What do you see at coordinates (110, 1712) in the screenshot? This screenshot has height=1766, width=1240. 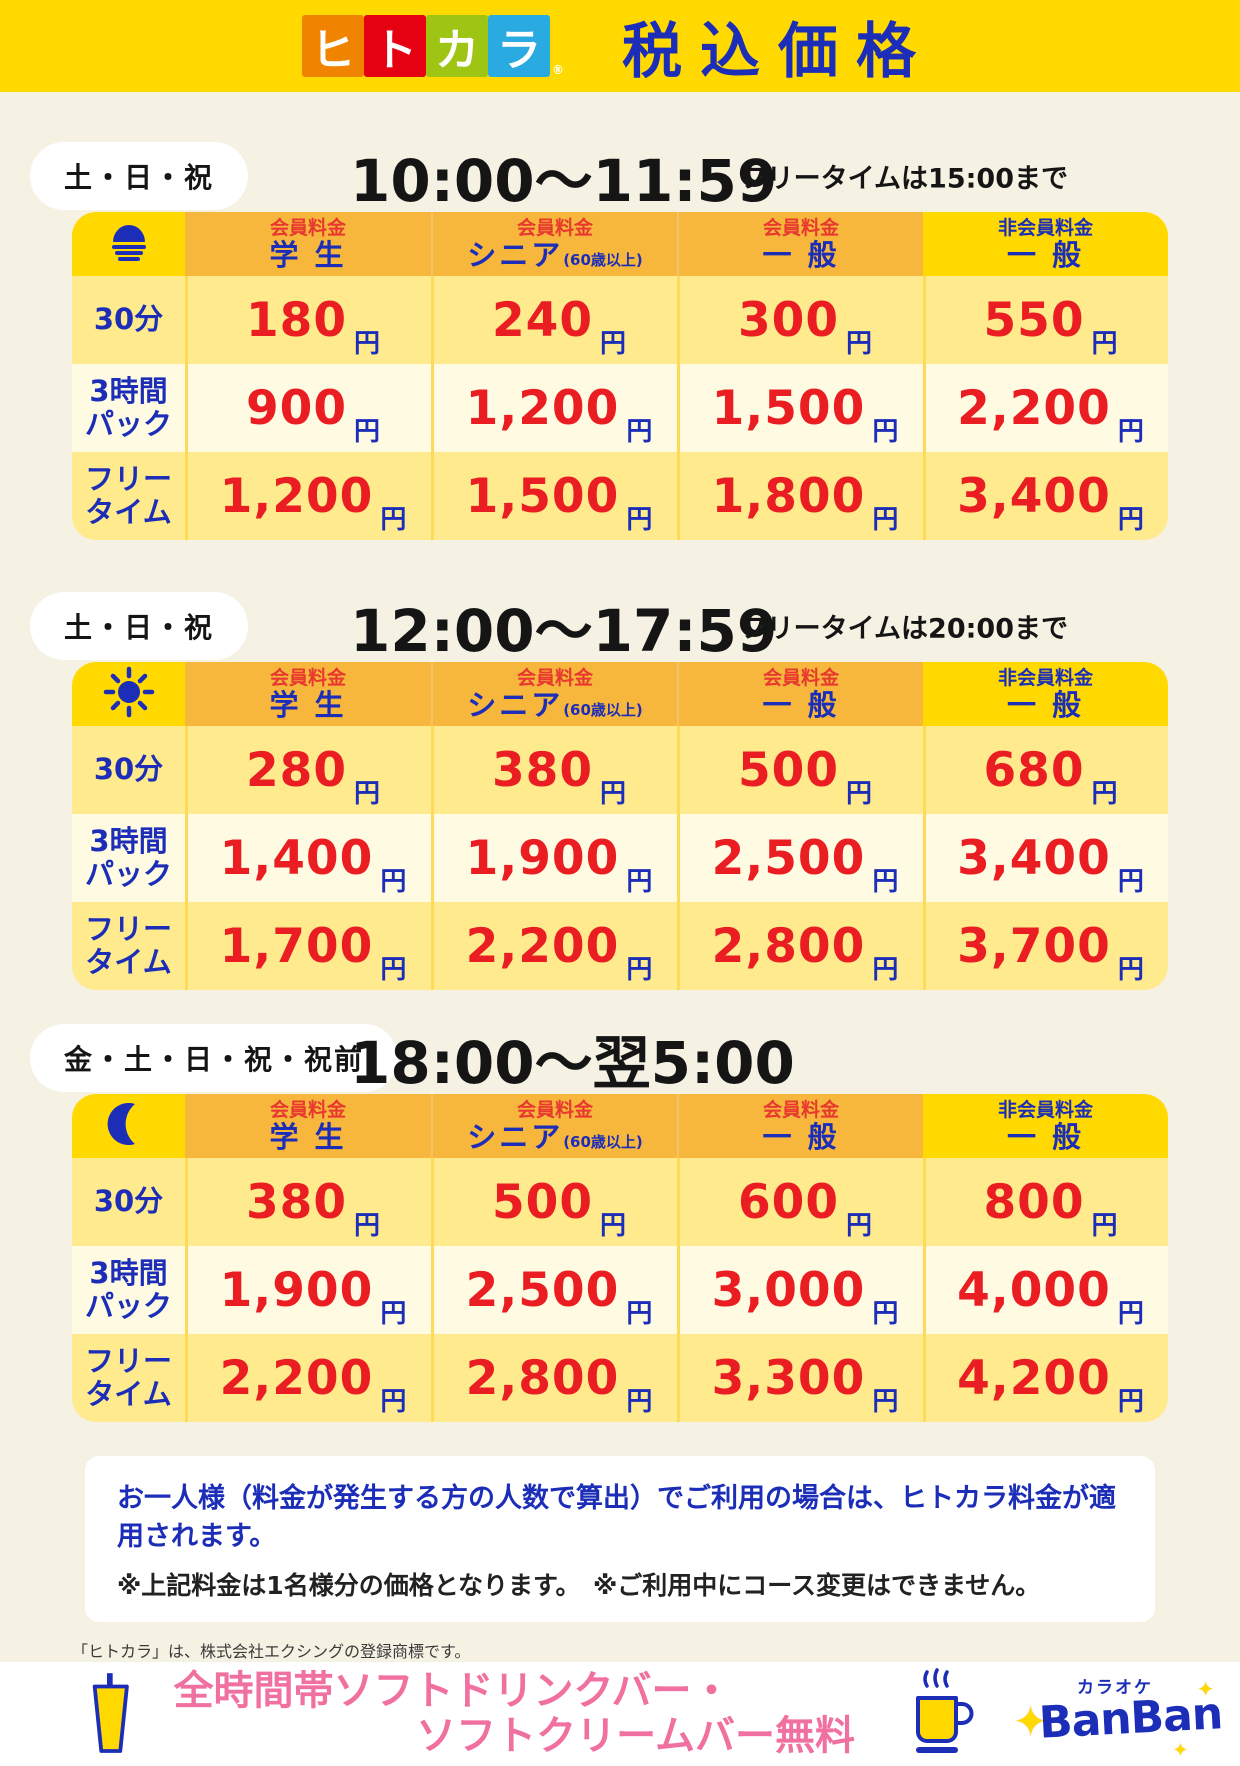 I see `drink-glass-icon` at bounding box center [110, 1712].